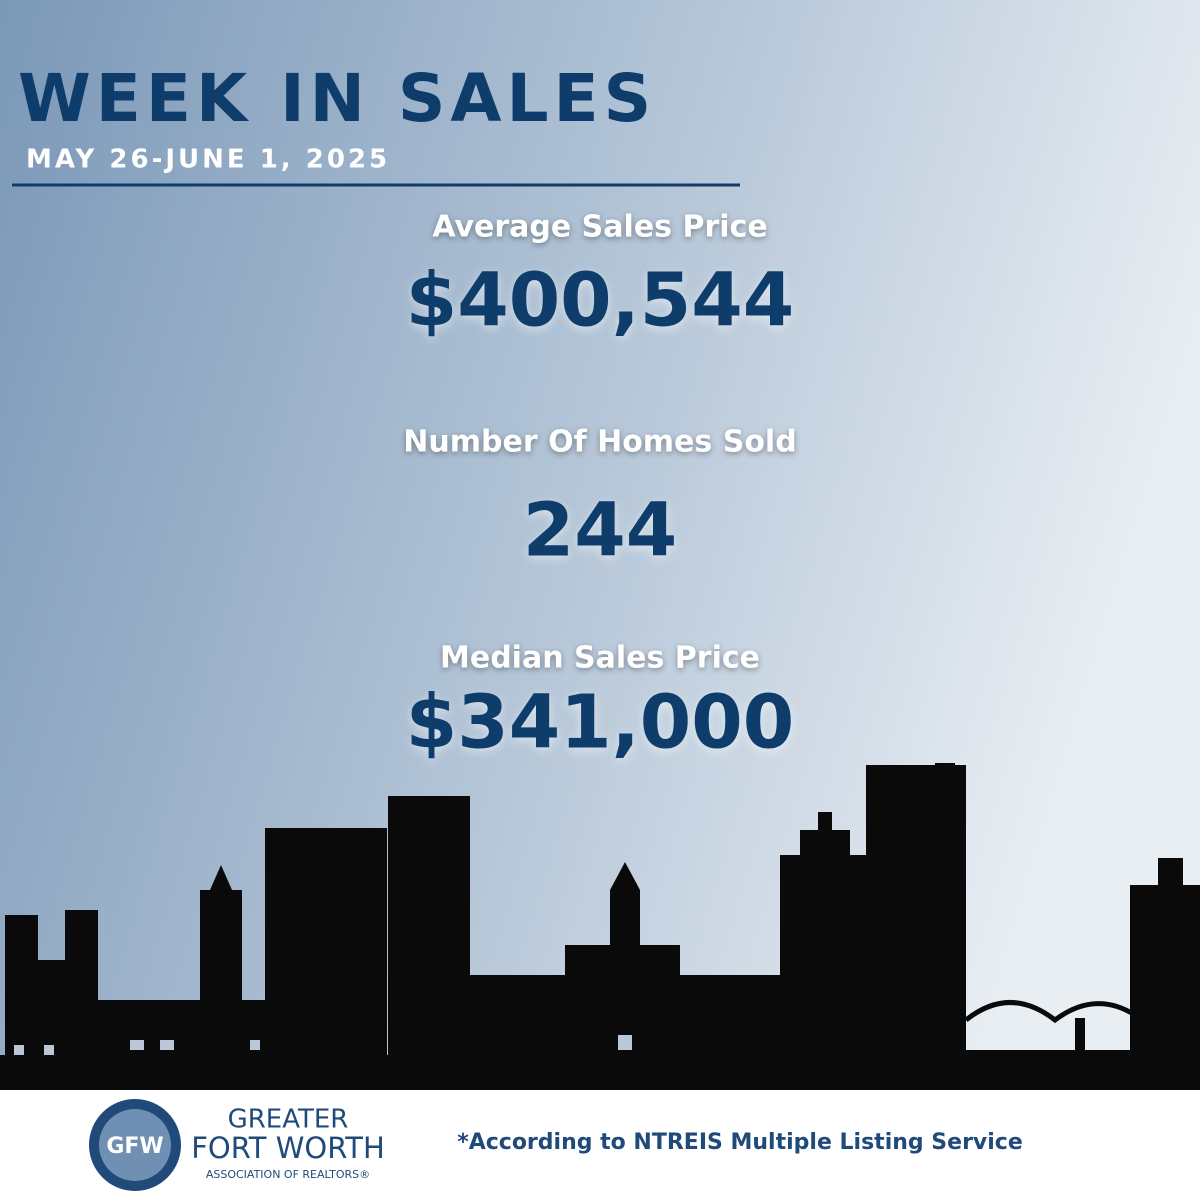 The width and height of the screenshot is (1200, 1200). Describe the element at coordinates (600, 723) in the screenshot. I see `stat-value: $341,000` at that location.